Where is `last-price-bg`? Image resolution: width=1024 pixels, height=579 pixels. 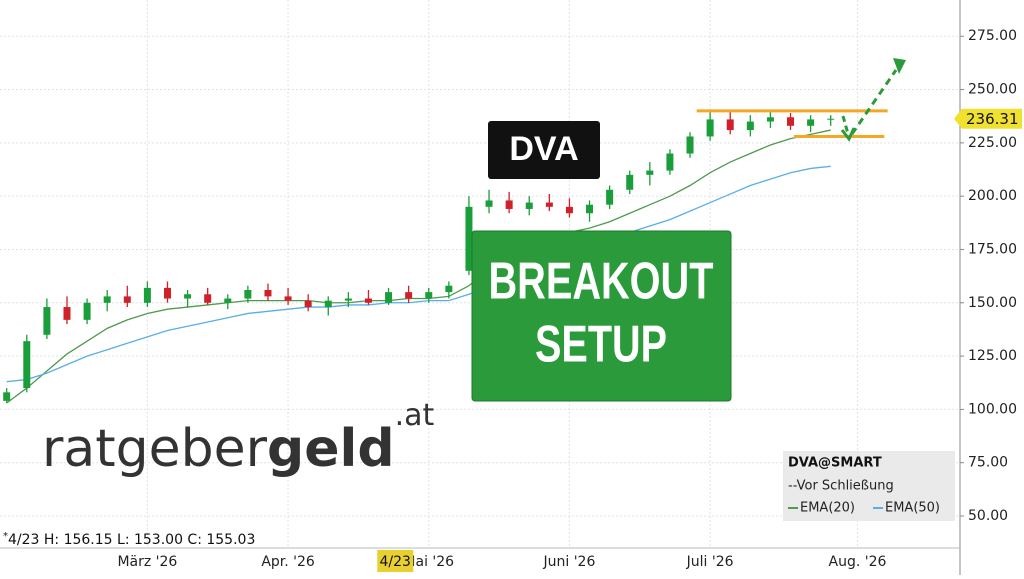 last-price-bg is located at coordinates (992, 118).